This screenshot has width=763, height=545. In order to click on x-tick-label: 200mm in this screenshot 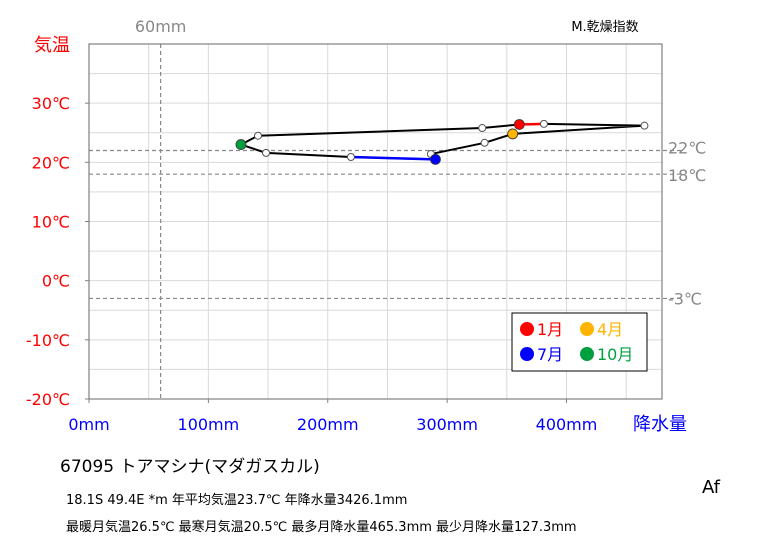, I will do `click(328, 424)`.